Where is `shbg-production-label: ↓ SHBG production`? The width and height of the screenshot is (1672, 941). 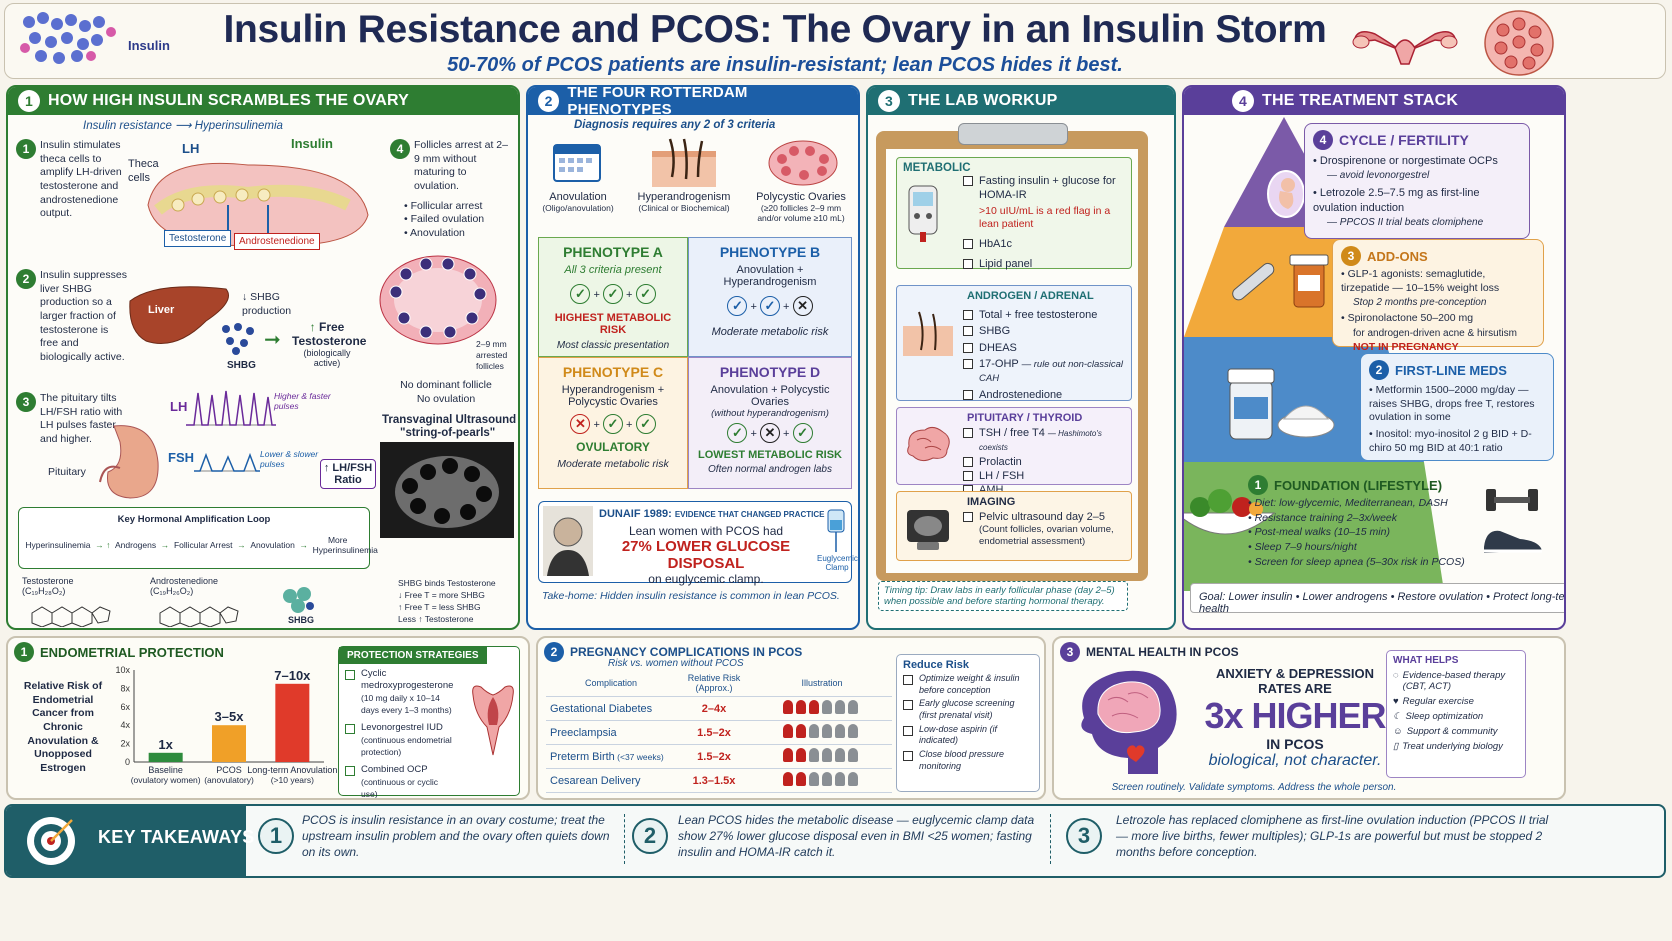 shbg-production-label: ↓ SHBG production is located at coordinates (267, 304).